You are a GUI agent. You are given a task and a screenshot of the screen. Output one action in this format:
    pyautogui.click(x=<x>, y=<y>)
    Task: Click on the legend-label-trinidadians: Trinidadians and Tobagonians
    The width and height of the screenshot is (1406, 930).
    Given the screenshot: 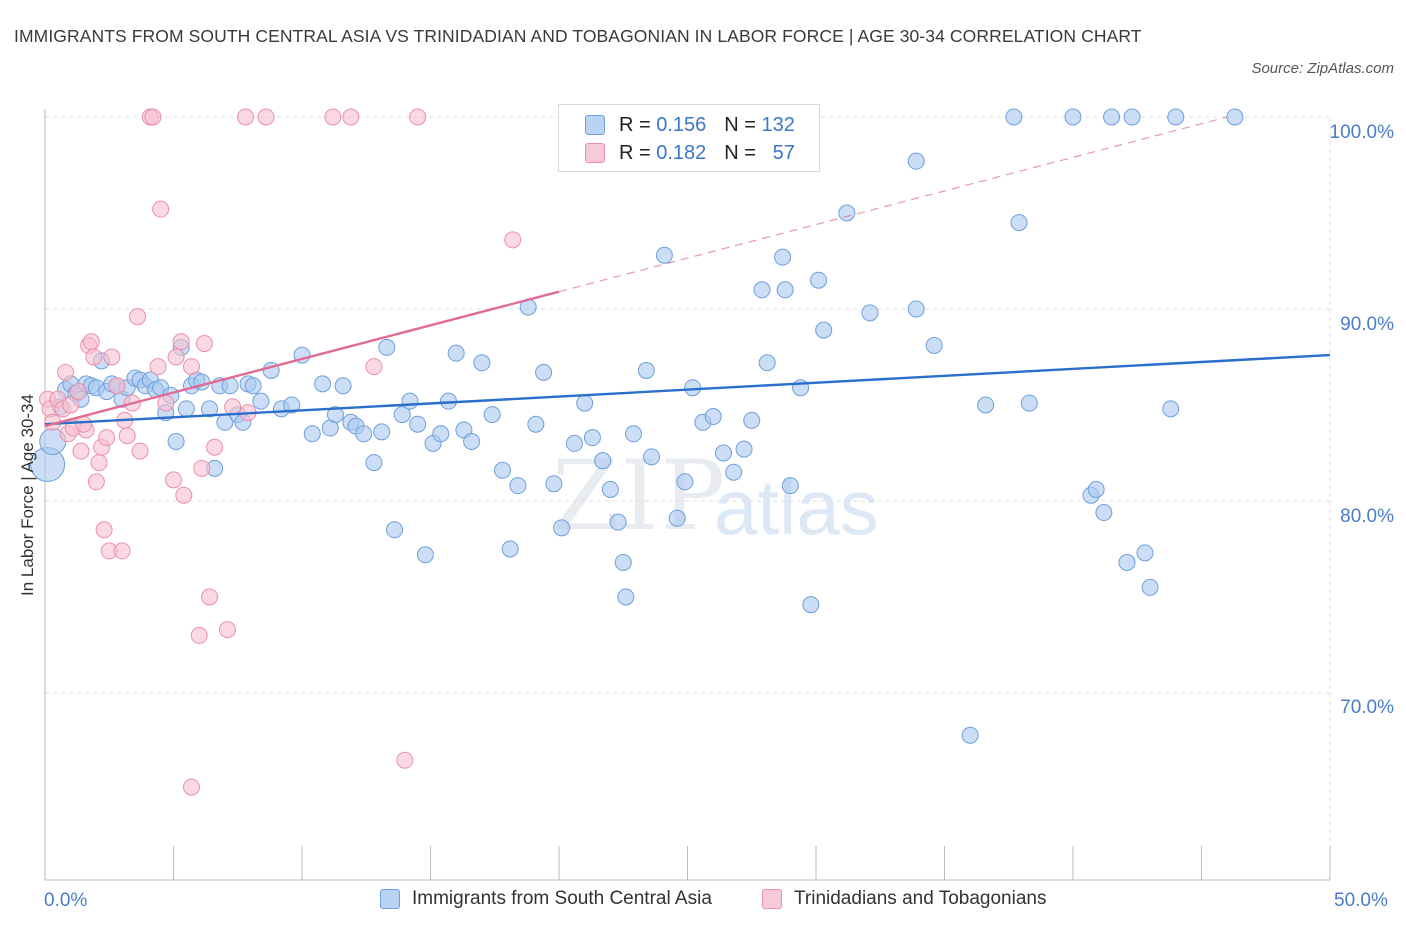 What is the action you would take?
    pyautogui.click(x=920, y=898)
    